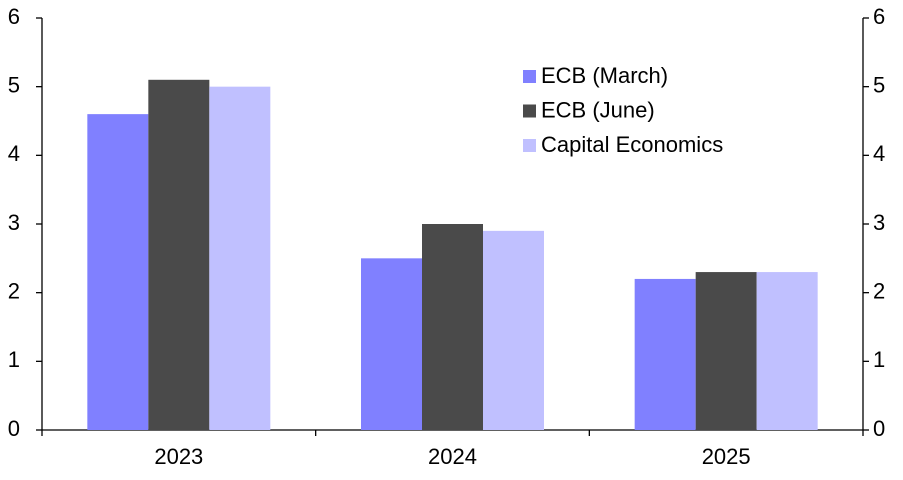 The width and height of the screenshot is (903, 480). I want to click on y-tick-label: 5, so click(14, 84).